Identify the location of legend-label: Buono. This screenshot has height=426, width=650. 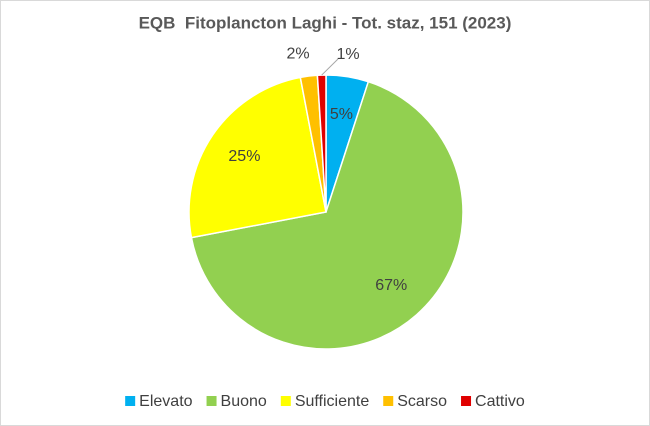
(244, 401).